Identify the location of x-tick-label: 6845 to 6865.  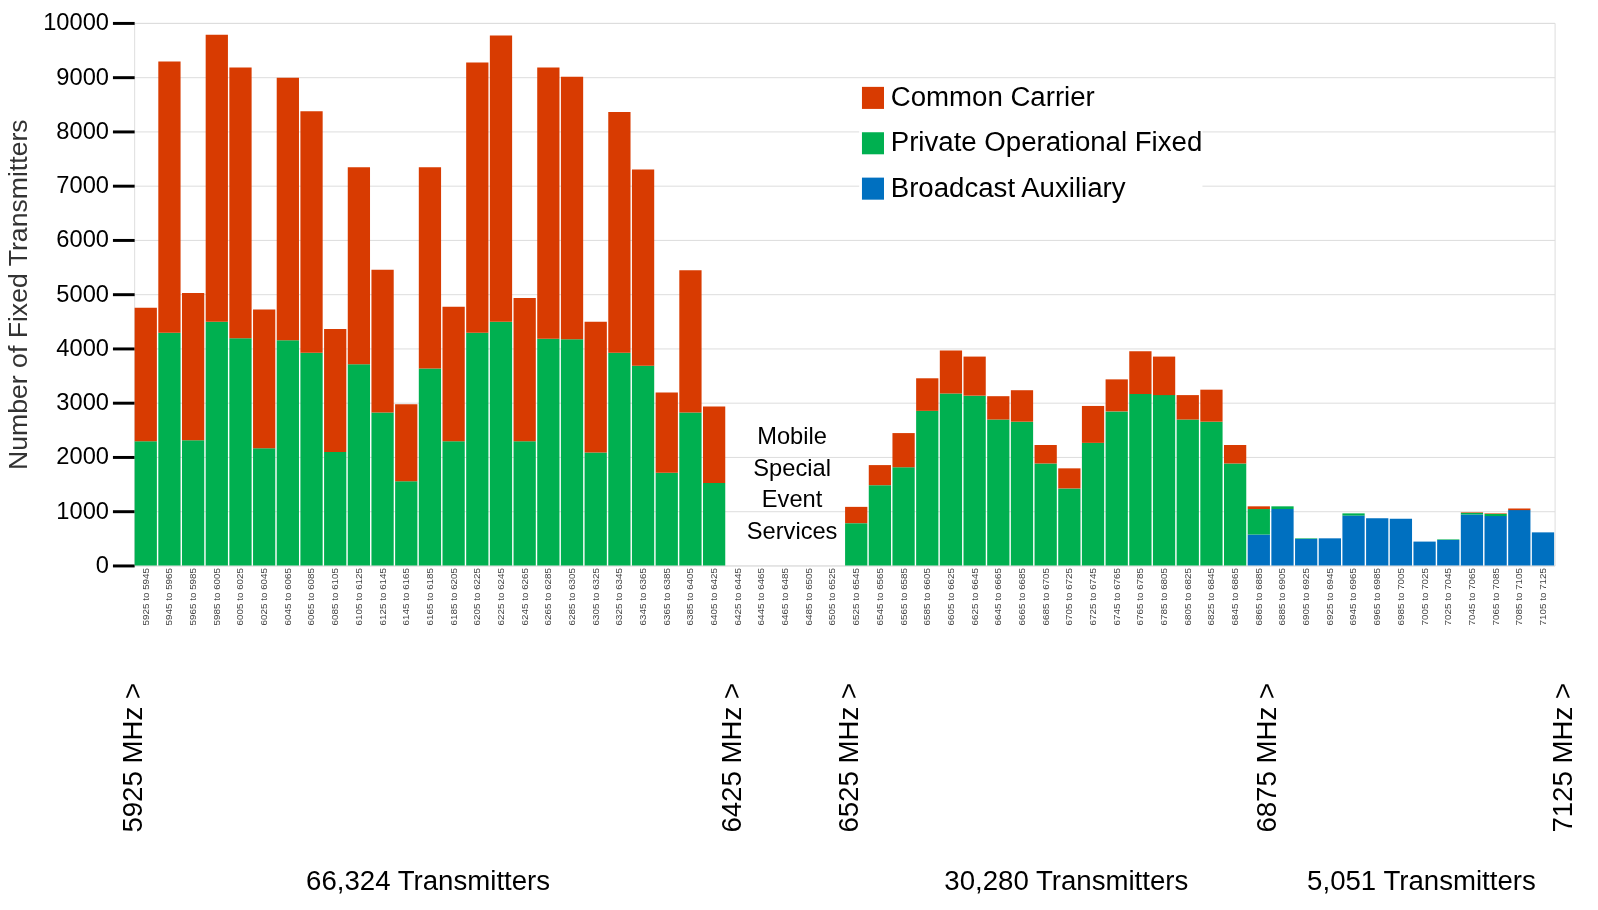
(1235, 596).